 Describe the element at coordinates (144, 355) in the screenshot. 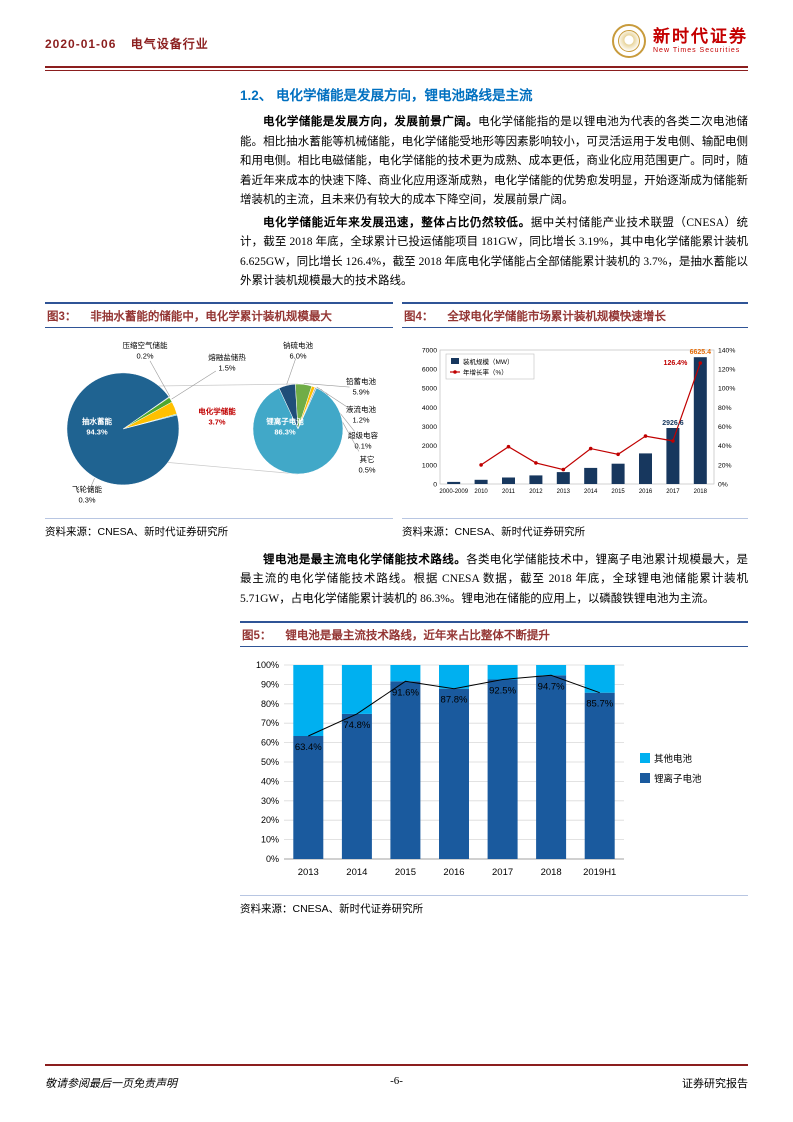

I see `svg-text: 0.2%` at that location.